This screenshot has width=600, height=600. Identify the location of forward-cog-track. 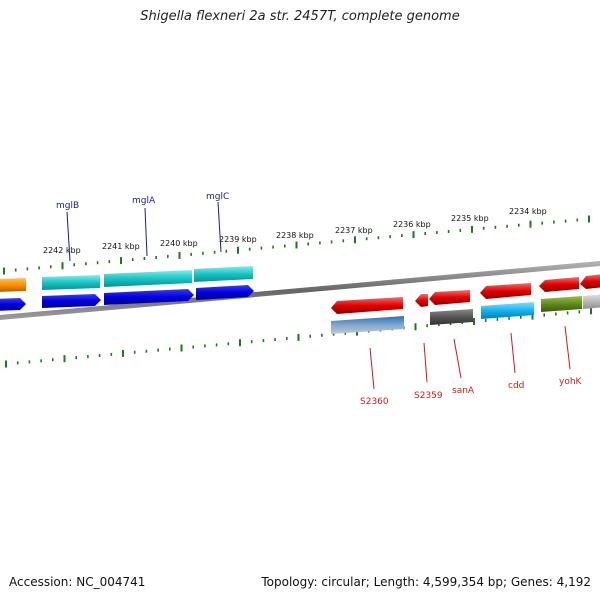
(126, 279).